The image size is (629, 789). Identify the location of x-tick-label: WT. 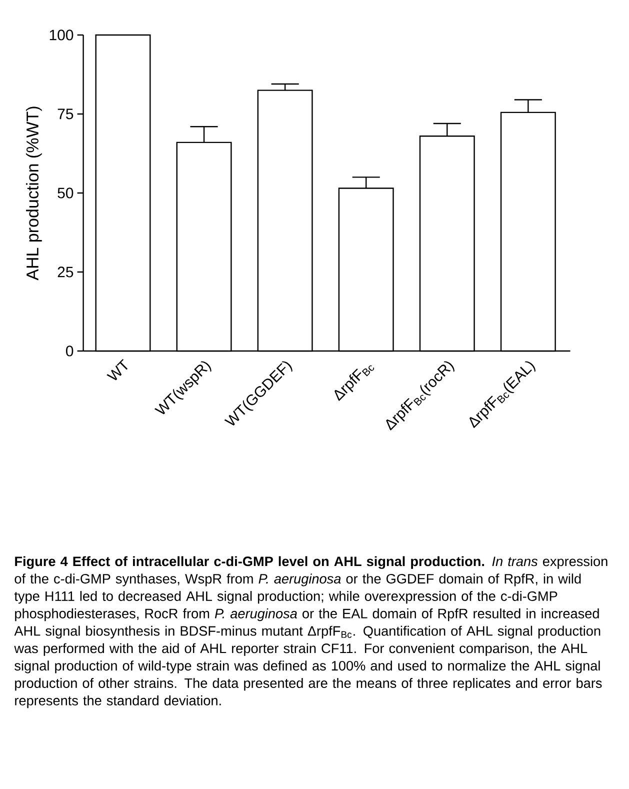
(117, 369).